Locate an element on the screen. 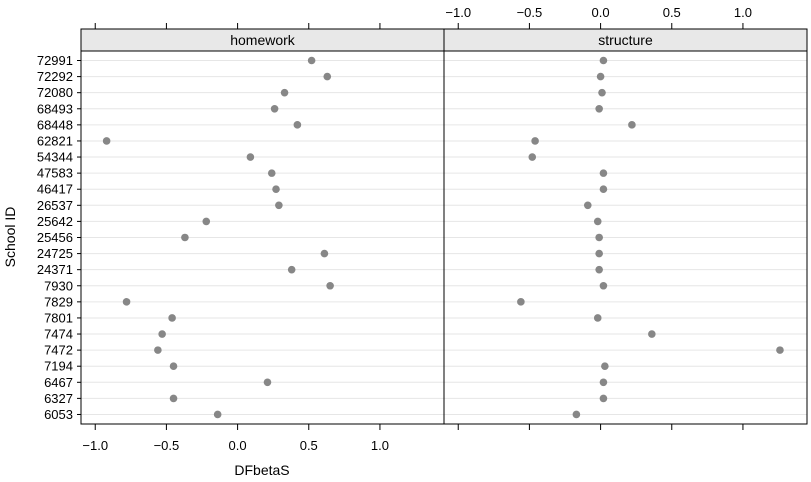 Image resolution: width=811 pixels, height=482 pixels. y-tick-label-62821: 62821 is located at coordinates (55, 140).